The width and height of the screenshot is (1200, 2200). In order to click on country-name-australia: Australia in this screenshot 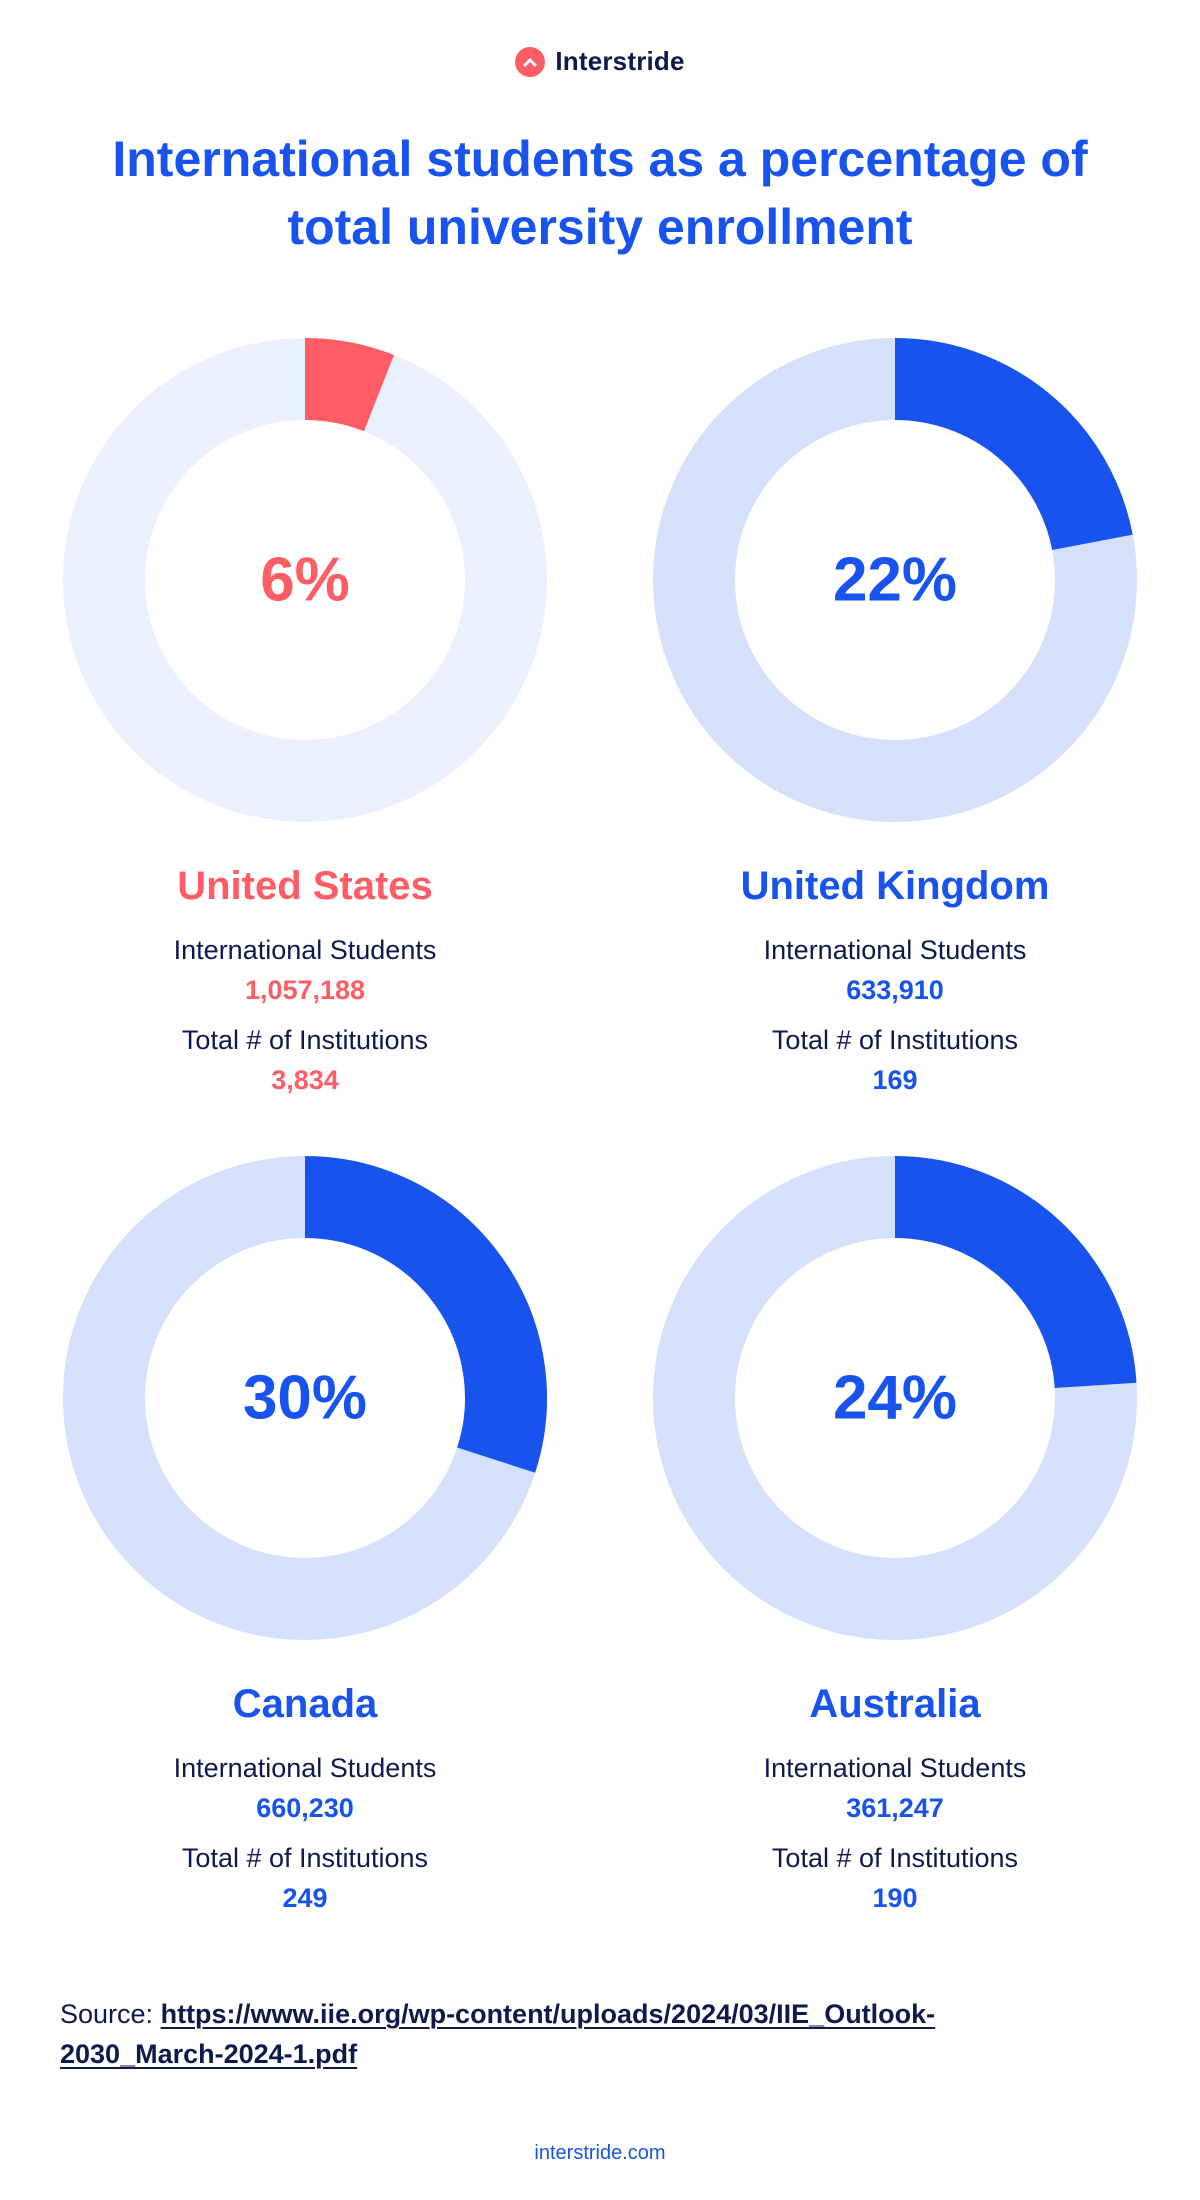, I will do `click(895, 1704)`.